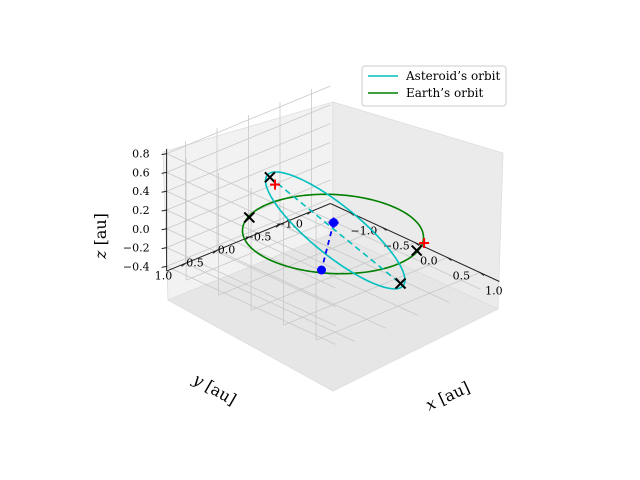  What do you see at coordinates (164, 275) in the screenshot?
I see `y-tick-label: 1.0` at bounding box center [164, 275].